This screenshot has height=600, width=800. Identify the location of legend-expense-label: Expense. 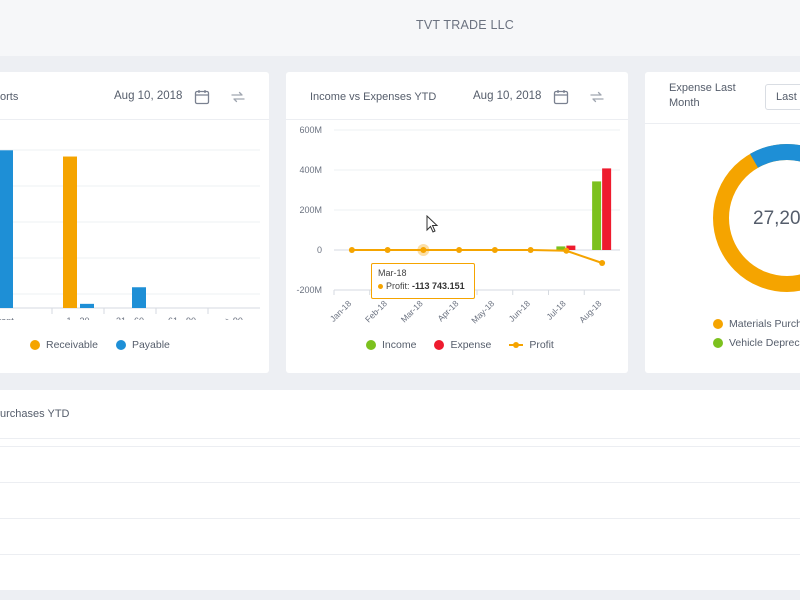
(471, 345).